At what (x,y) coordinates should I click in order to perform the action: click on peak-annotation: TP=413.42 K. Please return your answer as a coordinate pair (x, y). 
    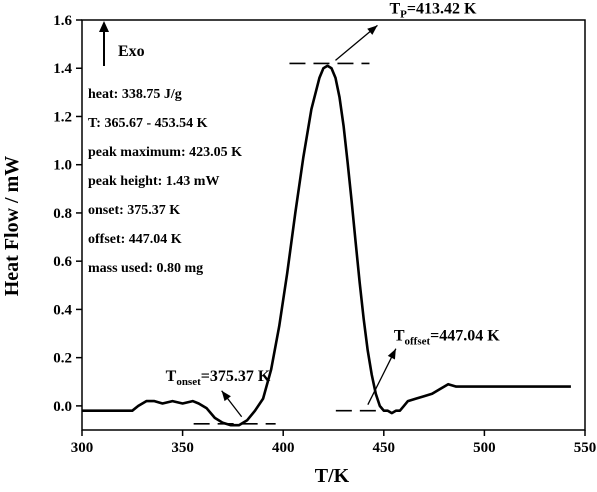
    Looking at the image, I should click on (433, 10).